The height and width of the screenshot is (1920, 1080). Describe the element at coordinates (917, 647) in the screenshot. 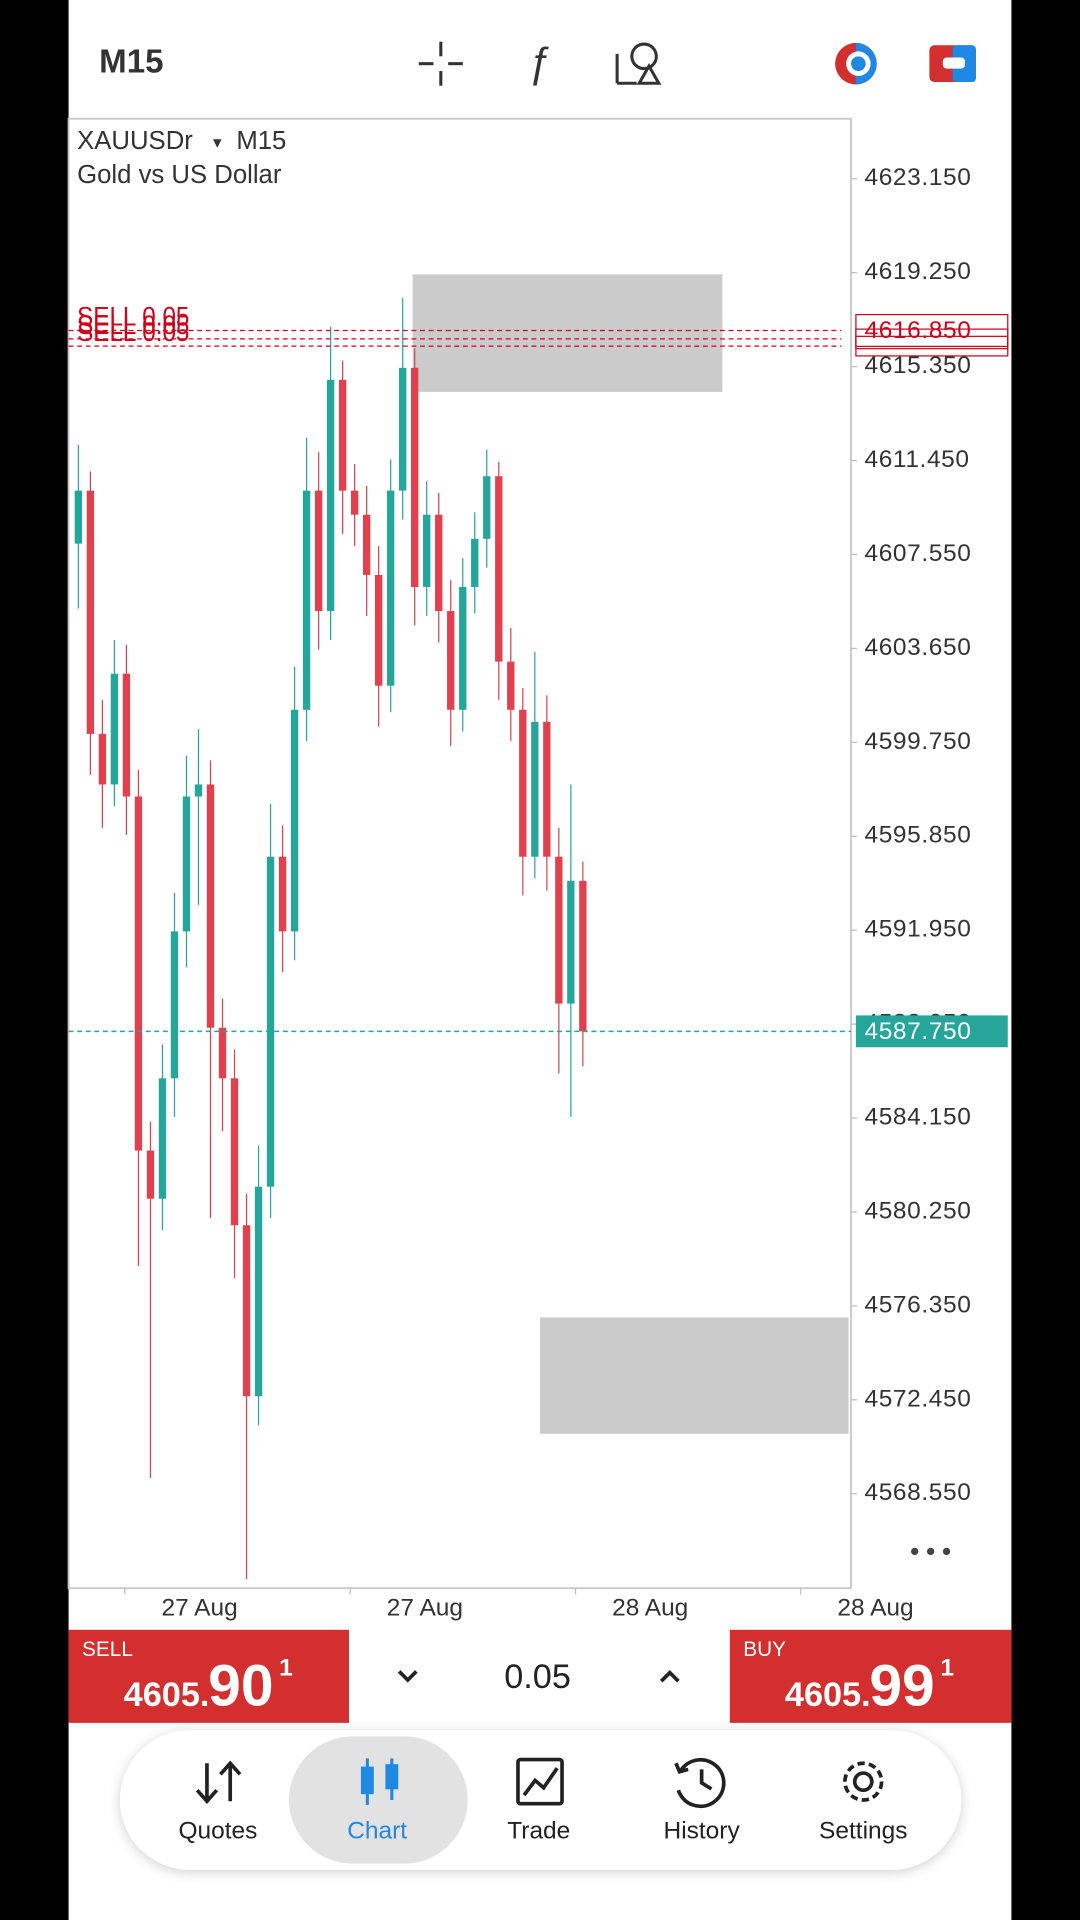

I see `y-tick-label: 4603.650` at that location.